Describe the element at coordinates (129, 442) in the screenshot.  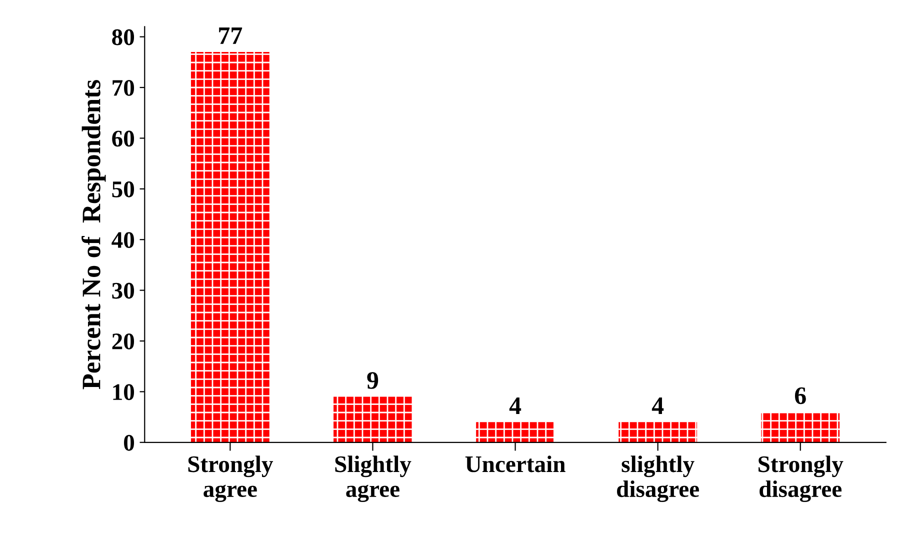
I see `y-tick-label: 0` at that location.